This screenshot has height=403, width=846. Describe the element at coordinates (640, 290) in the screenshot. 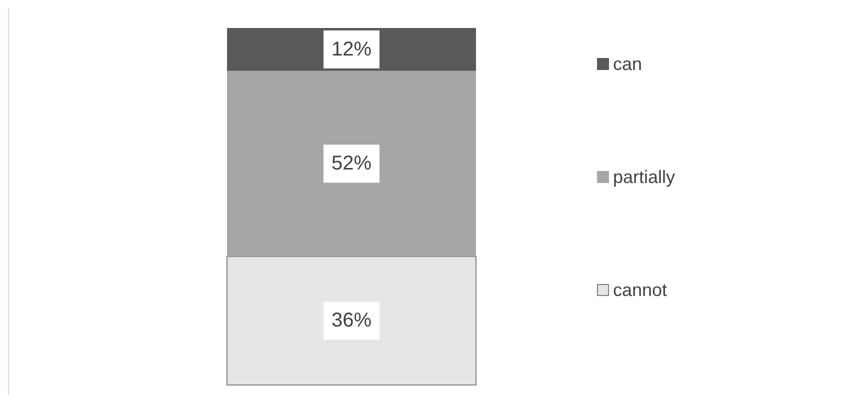

I see `legend-label: cannot` at that location.